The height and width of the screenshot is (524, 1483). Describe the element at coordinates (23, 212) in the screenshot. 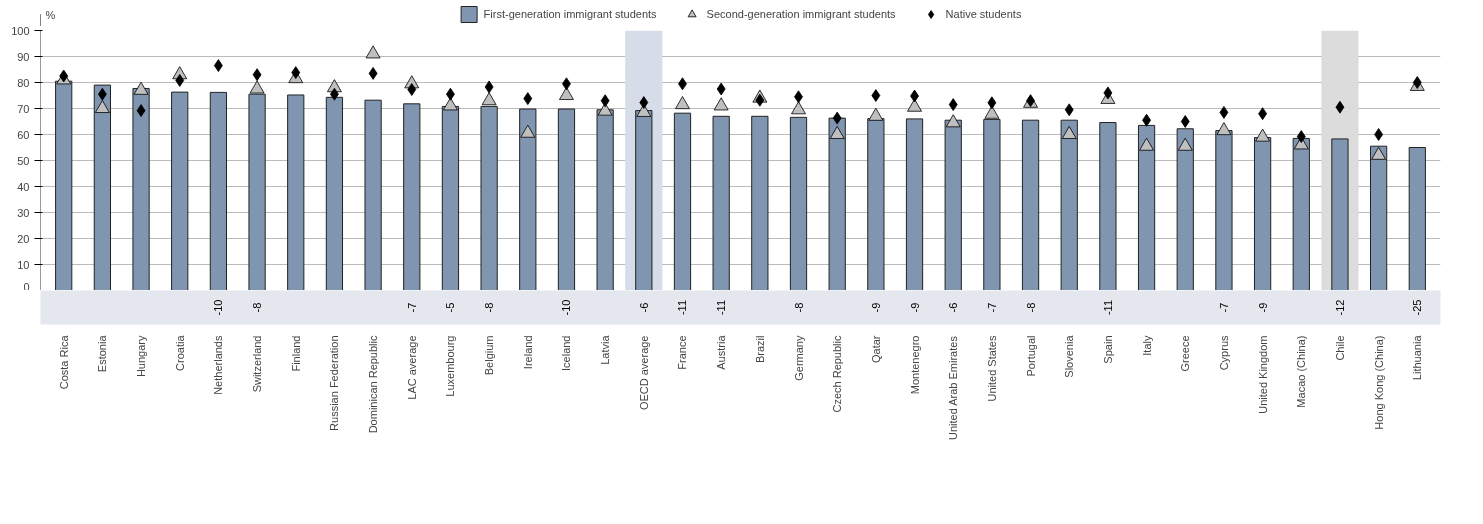

I see `y-tick-label: 30` at that location.